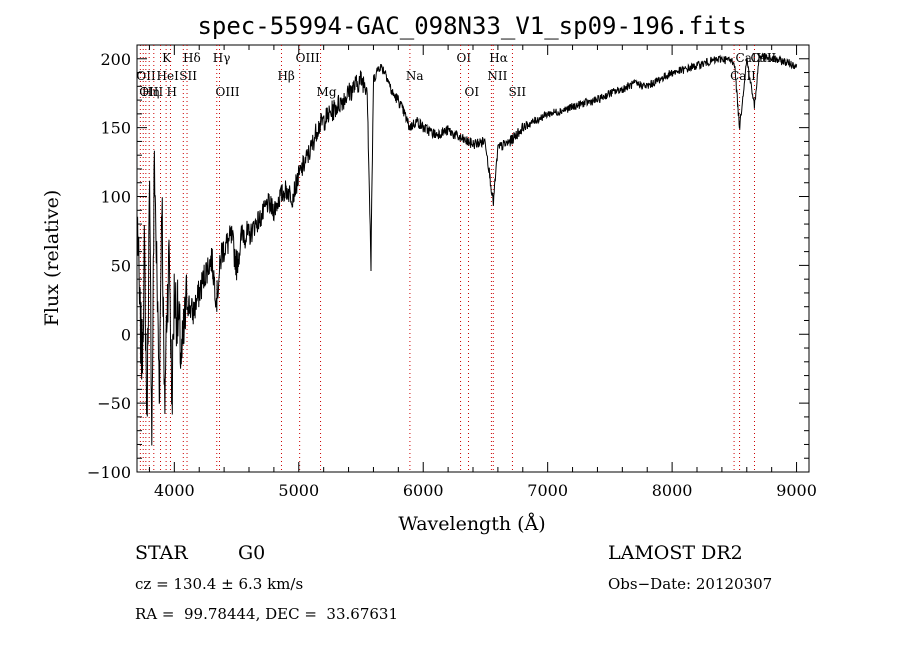  I want to click on line-marker-label: Hη, so click(151, 92).